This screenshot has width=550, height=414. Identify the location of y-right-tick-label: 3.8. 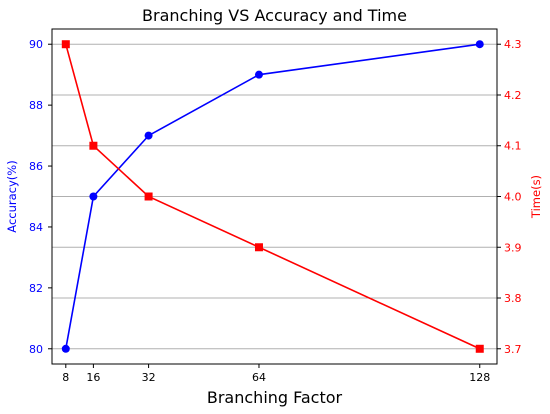
(513, 298).